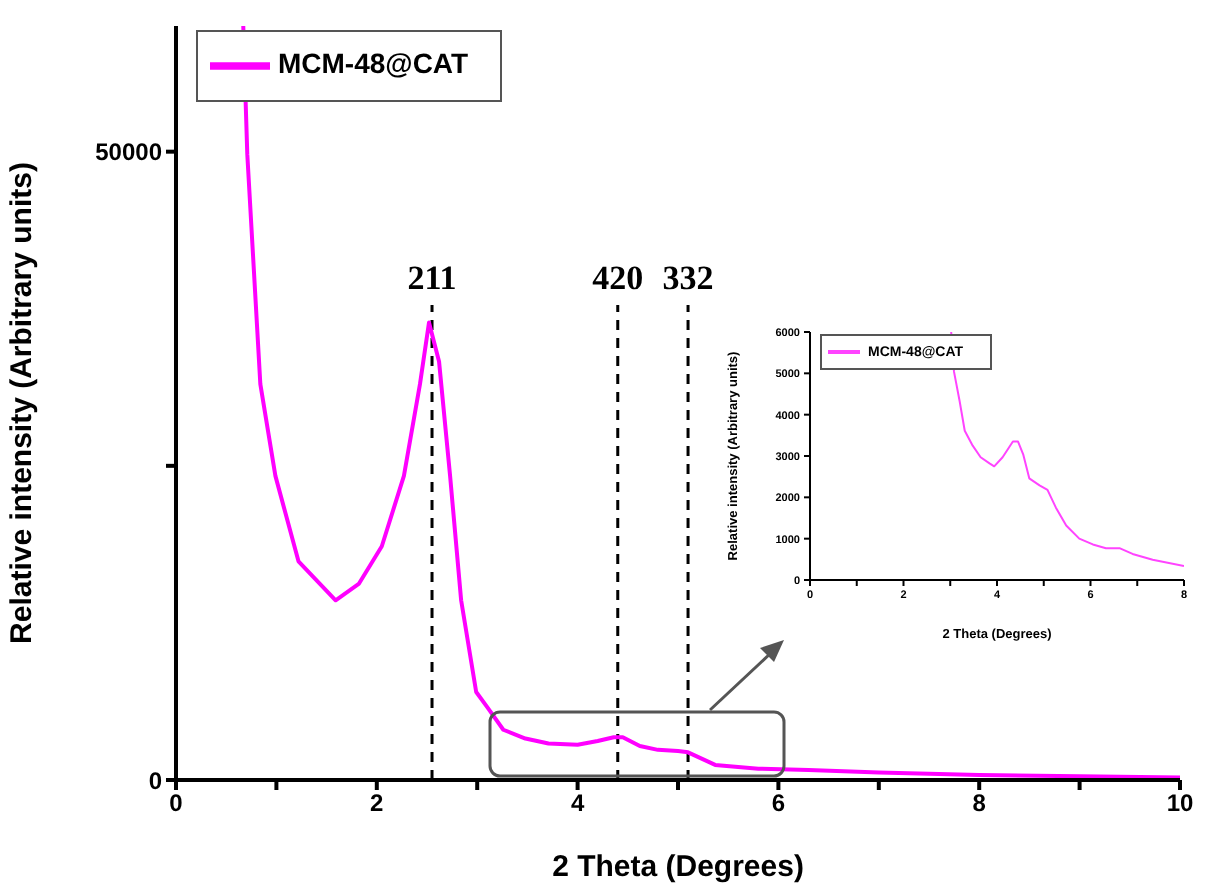  Describe the element at coordinates (176, 803) in the screenshot. I see `x-tick-label: 0` at that location.